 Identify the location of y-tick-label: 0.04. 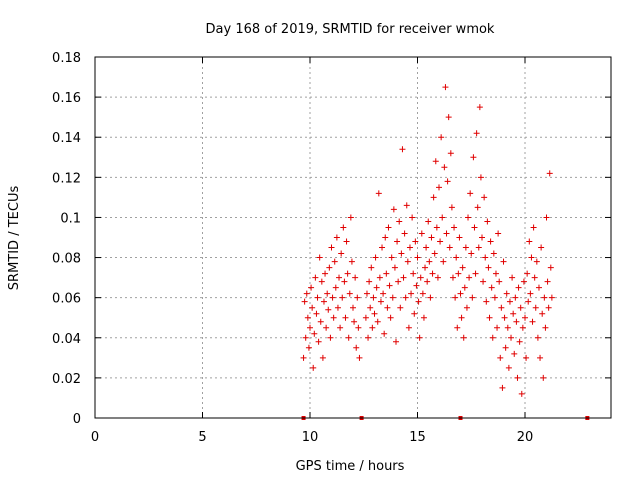
(66, 339).